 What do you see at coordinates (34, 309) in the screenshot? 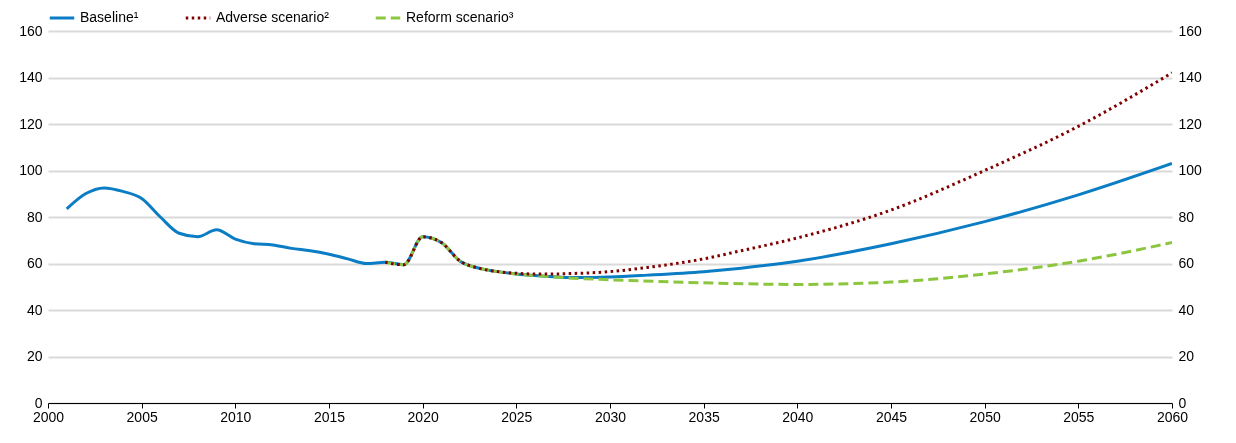
I see `y-tick-label: 40` at bounding box center [34, 309].